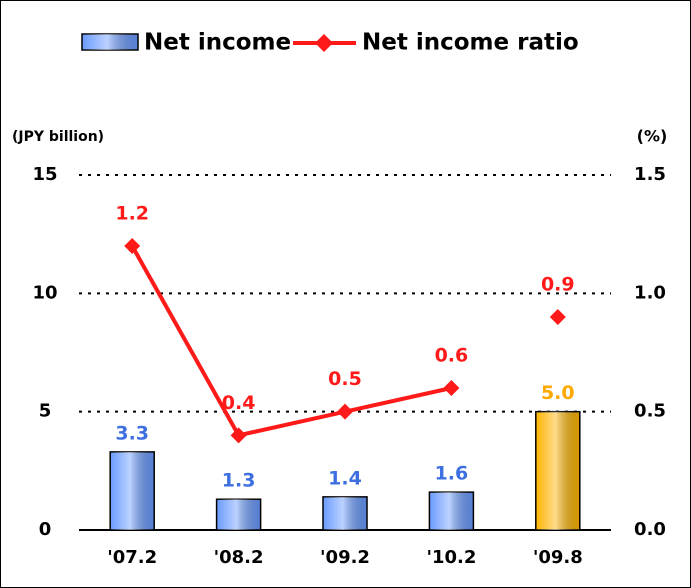  Describe the element at coordinates (58, 137) in the screenshot. I see `y-axis-label: (JPY billion)` at that location.